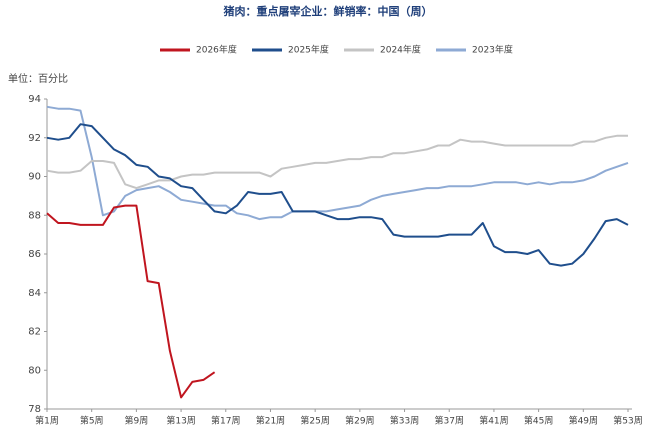  Describe the element at coordinates (225, 421) in the screenshot. I see `x-tick-label: 第17周` at that location.